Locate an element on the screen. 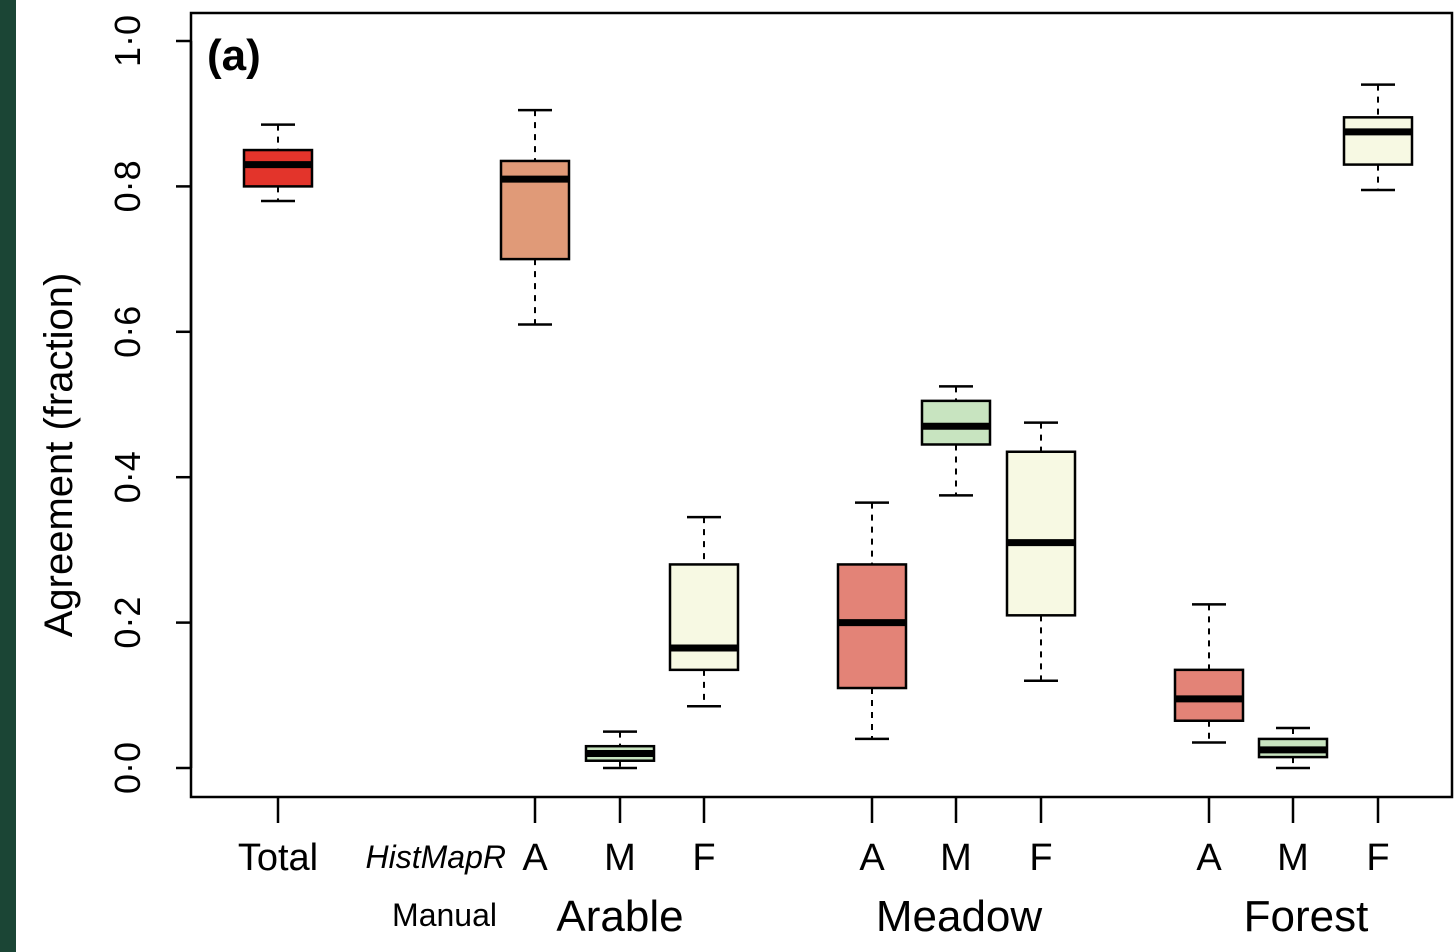  panel-label: (a) is located at coordinates (234, 55).